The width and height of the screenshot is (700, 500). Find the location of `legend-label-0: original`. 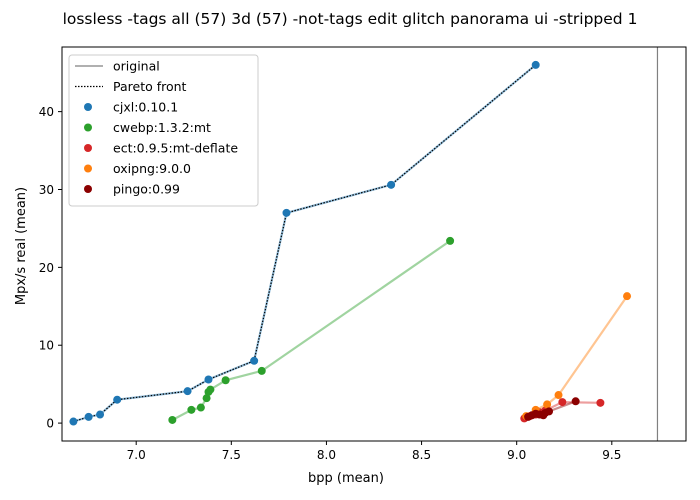

legend-label-0: original is located at coordinates (136, 66).